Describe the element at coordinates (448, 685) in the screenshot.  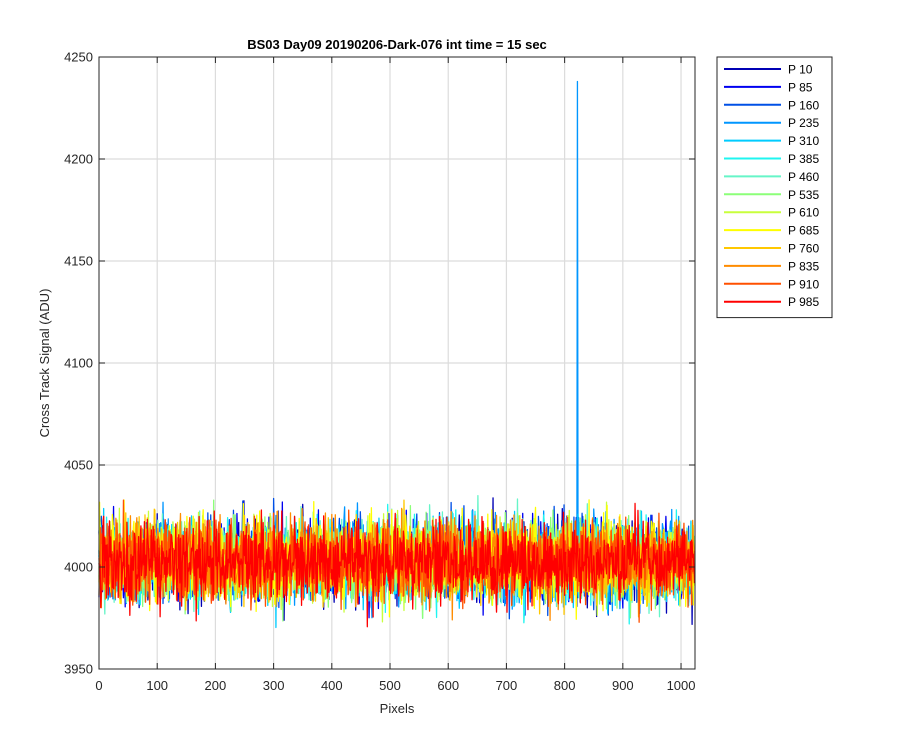
I see `x-tick-label: 600` at that location.